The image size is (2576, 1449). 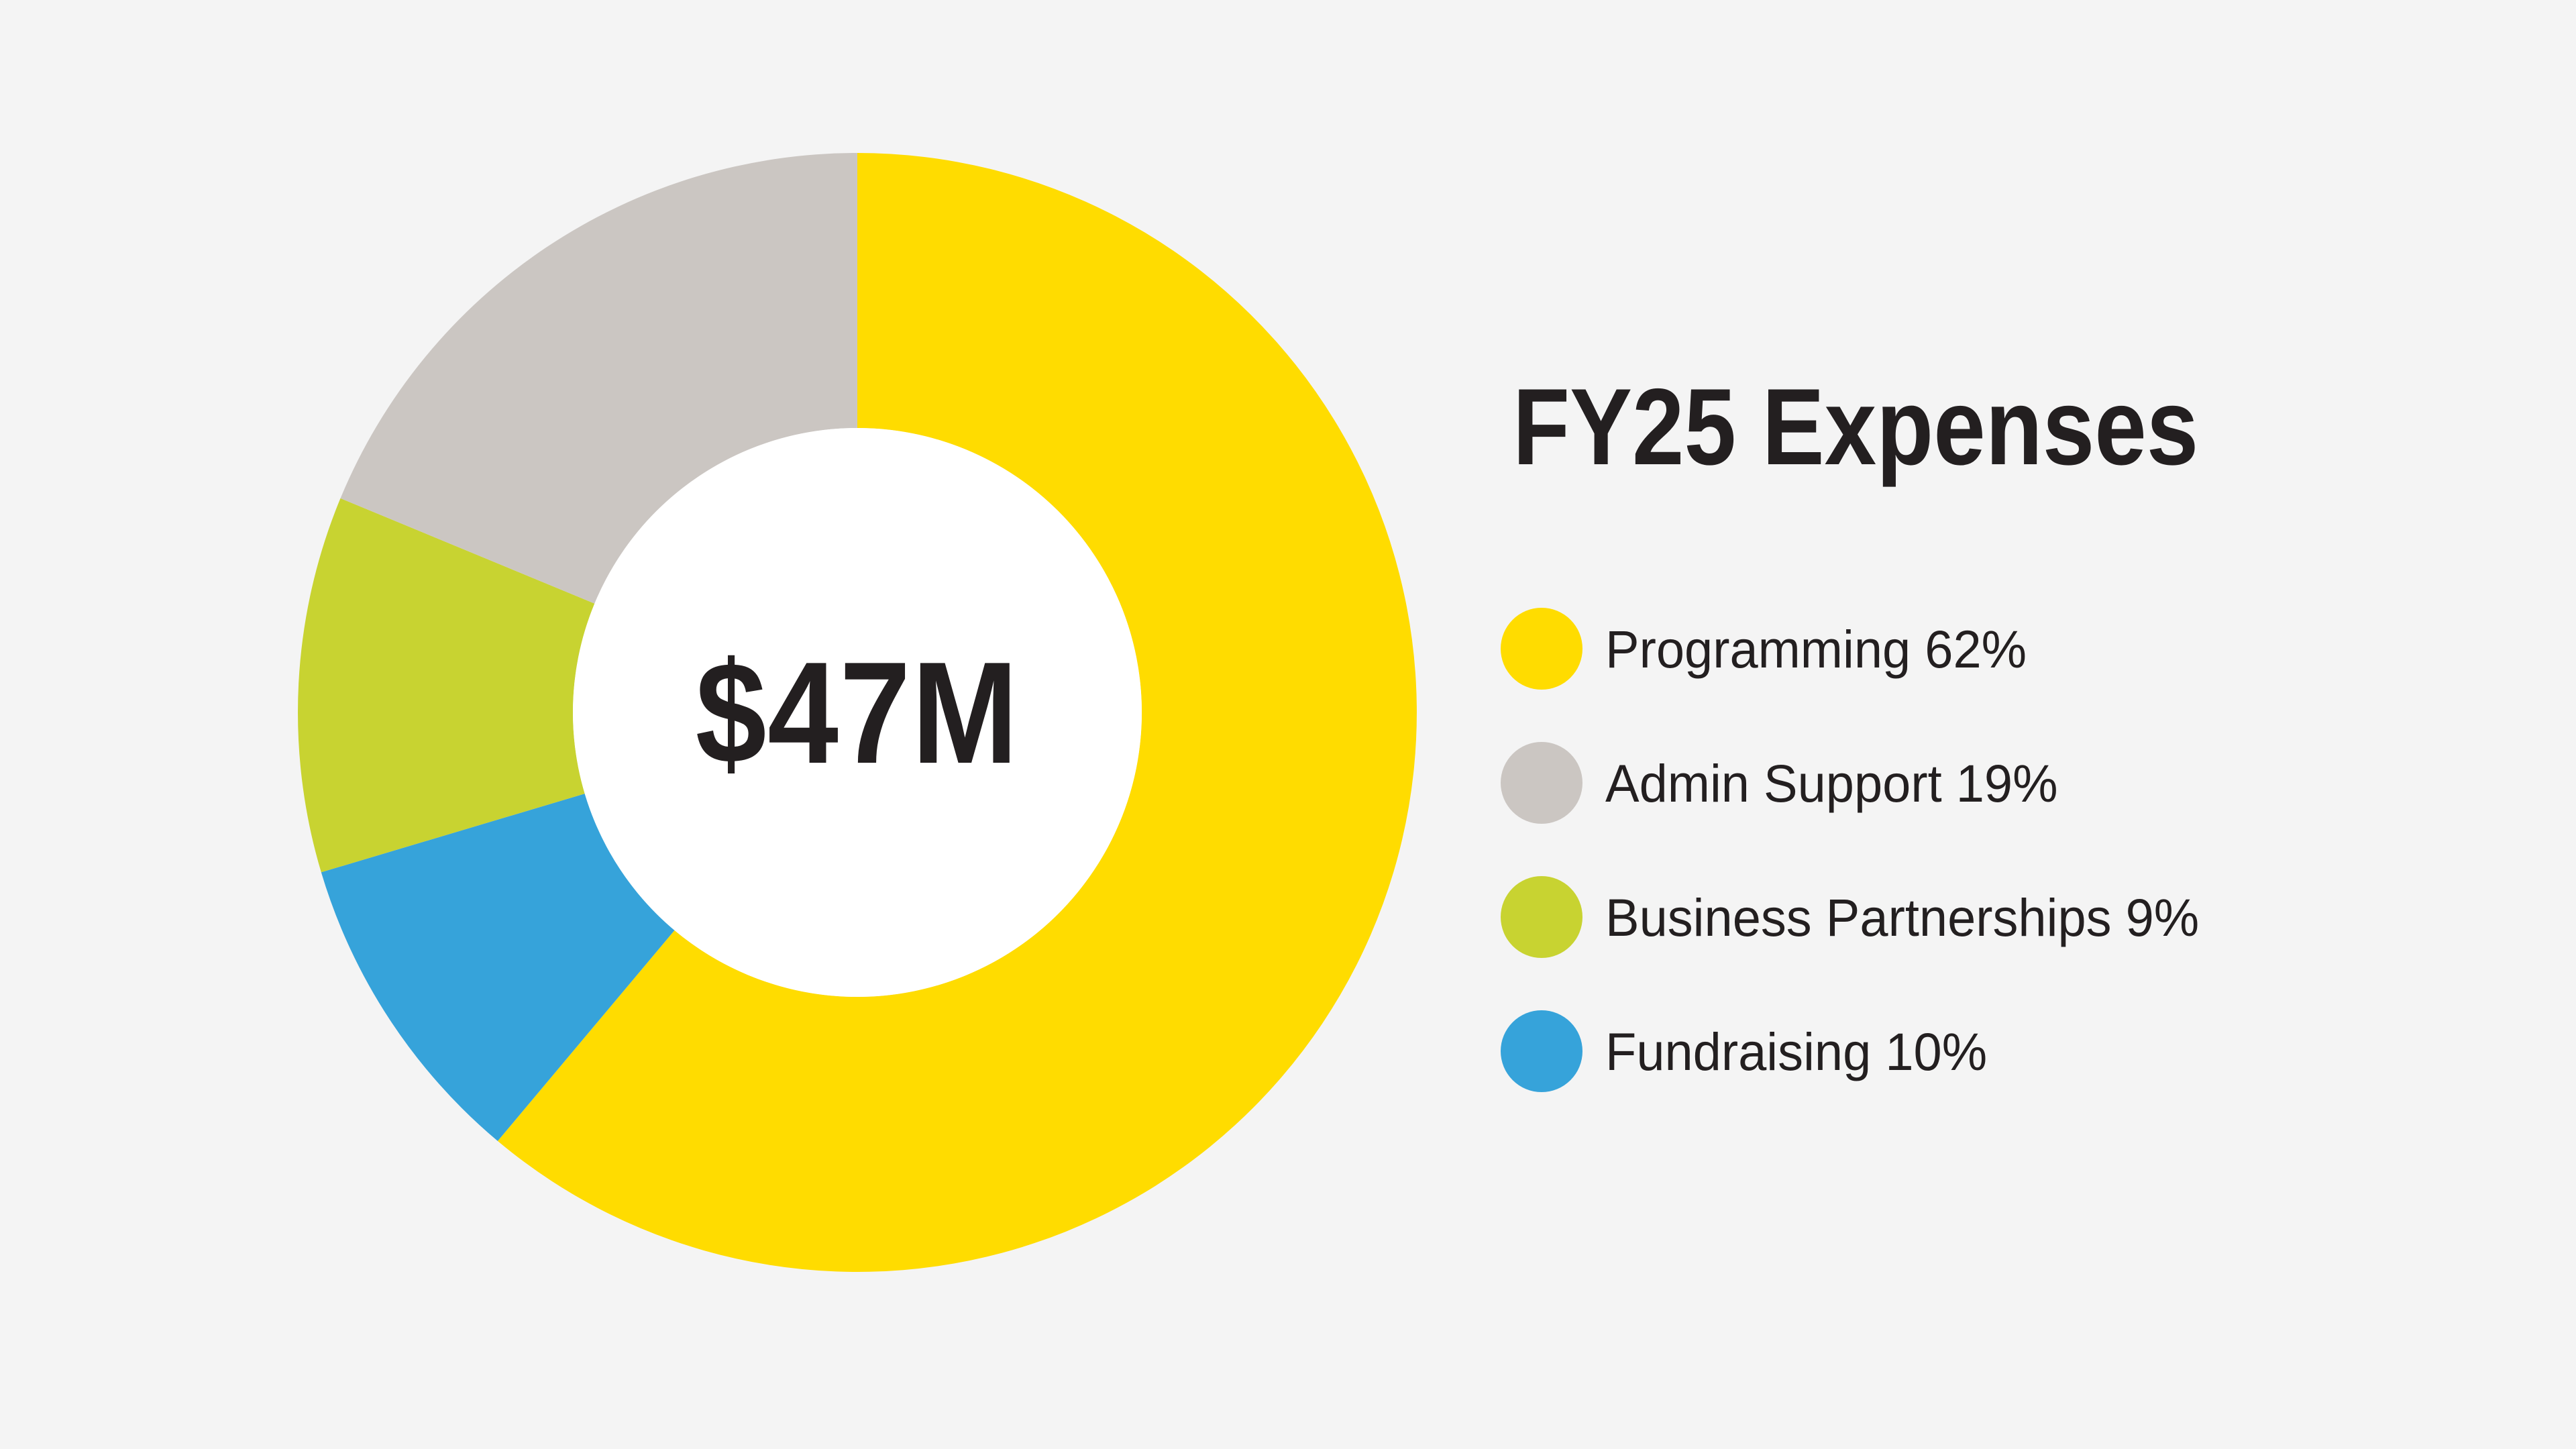 What do you see at coordinates (1796, 1051) in the screenshot?
I see `legend-label: Fundraising 10%` at bounding box center [1796, 1051].